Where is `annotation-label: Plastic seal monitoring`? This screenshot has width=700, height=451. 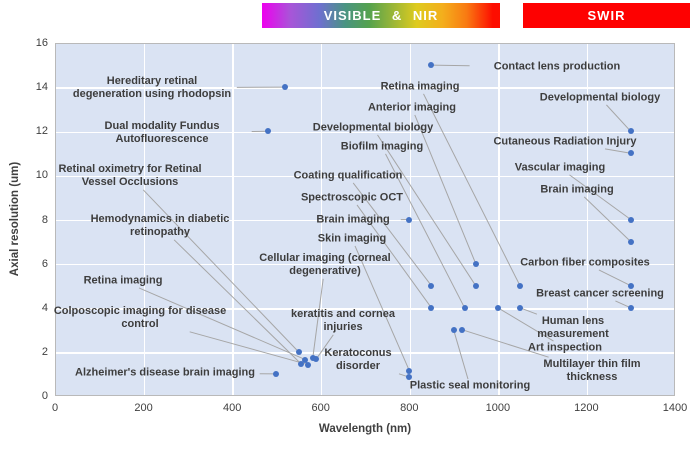 annotation-label: Plastic seal monitoring is located at coordinates (470, 385).